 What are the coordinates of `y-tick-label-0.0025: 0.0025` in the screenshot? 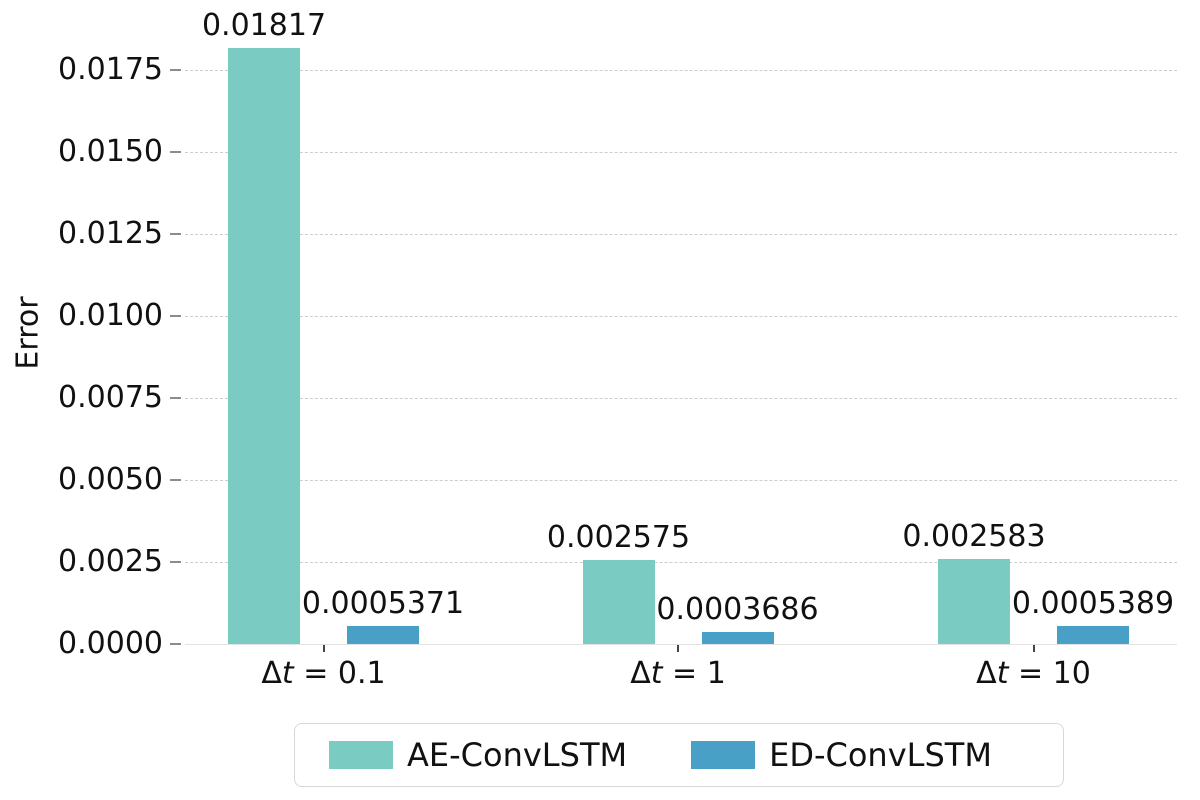 It's located at (110, 561).